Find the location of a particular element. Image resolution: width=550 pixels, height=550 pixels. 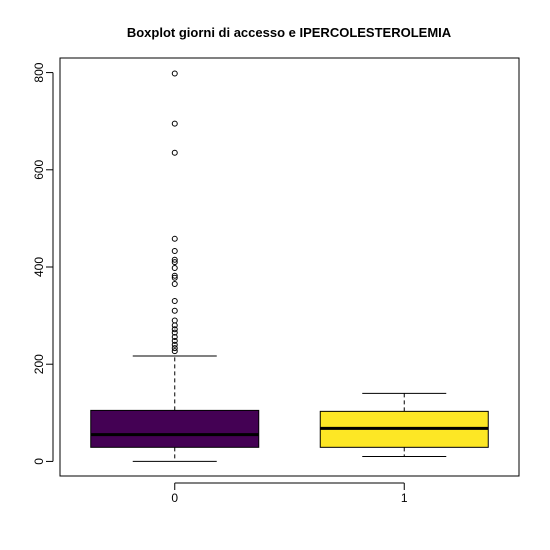

x-tick-label: 1 is located at coordinates (404, 498).